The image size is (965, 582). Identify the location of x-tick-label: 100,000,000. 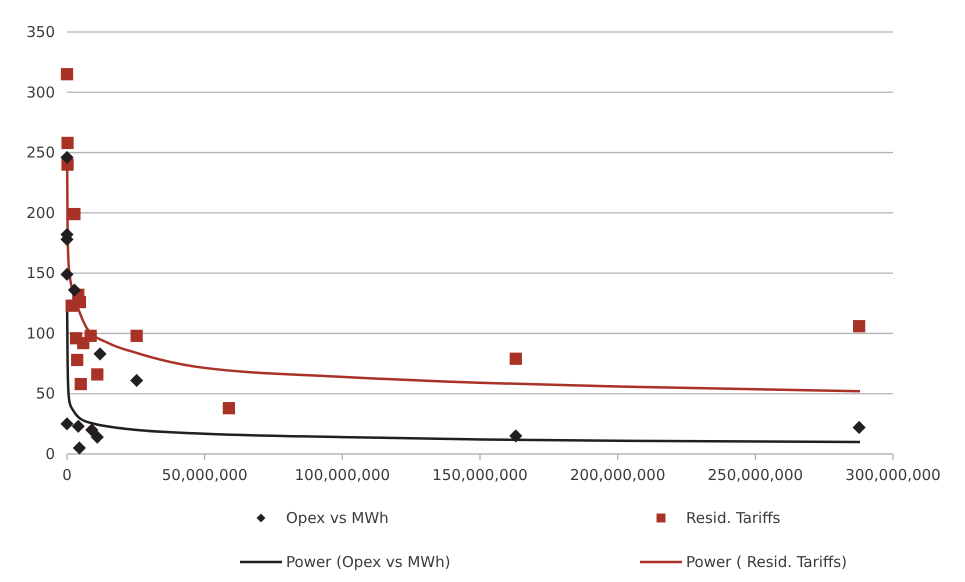
(342, 475).